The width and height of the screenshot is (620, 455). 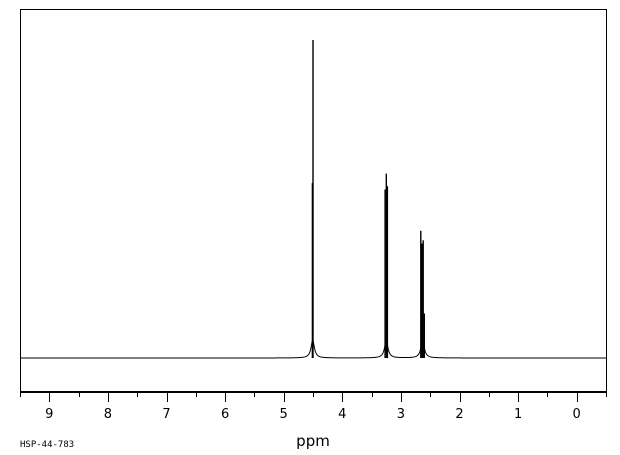 What do you see at coordinates (47, 445) in the screenshot?
I see `sample-id-label: HSP-44-783` at bounding box center [47, 445].